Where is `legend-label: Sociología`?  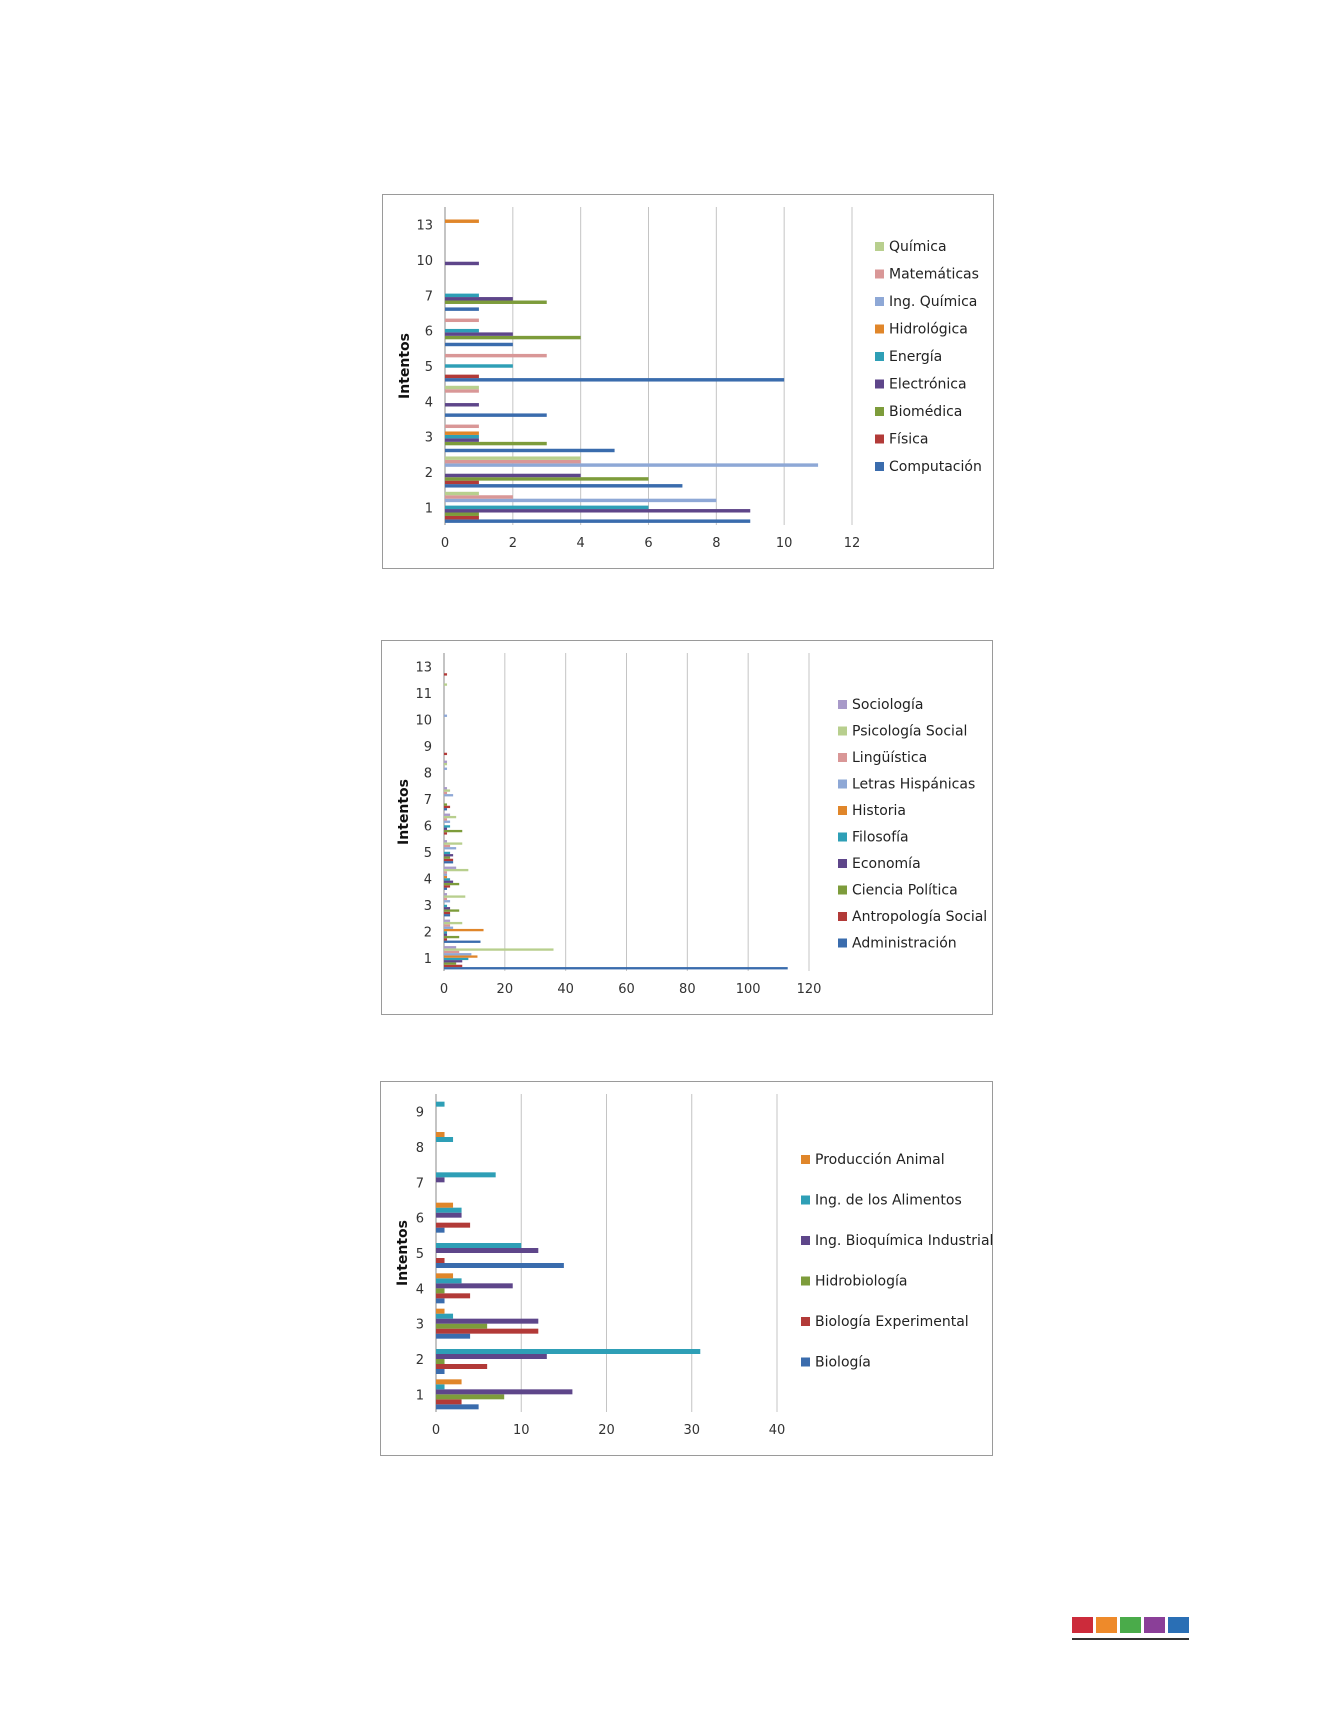
legend-label: Sociología is located at coordinates (887, 705).